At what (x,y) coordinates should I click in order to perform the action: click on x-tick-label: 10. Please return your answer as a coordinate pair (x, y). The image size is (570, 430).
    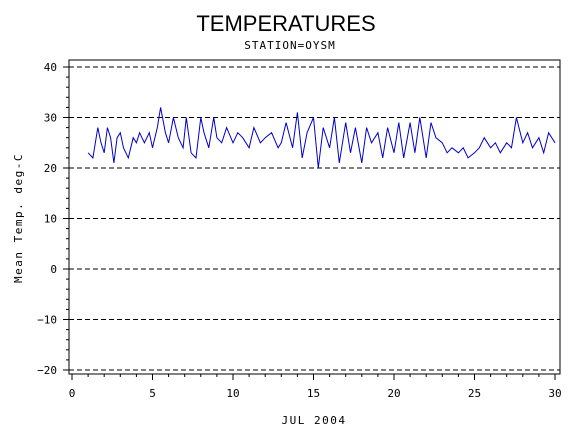
    Looking at the image, I should click on (232, 393).